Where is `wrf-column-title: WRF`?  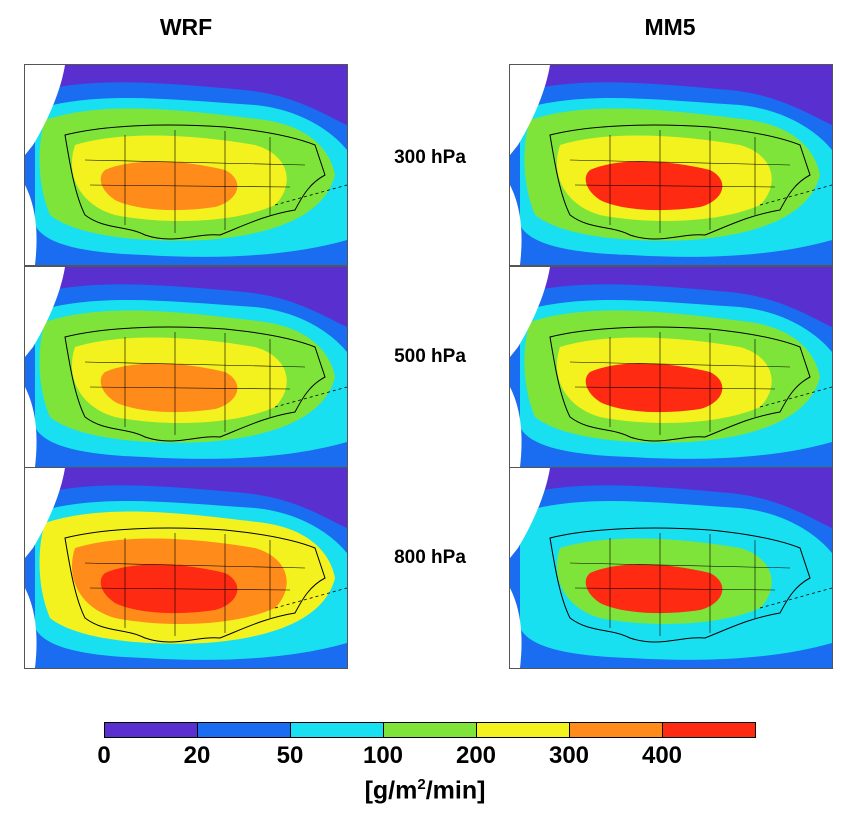
wrf-column-title: WRF is located at coordinates (186, 27).